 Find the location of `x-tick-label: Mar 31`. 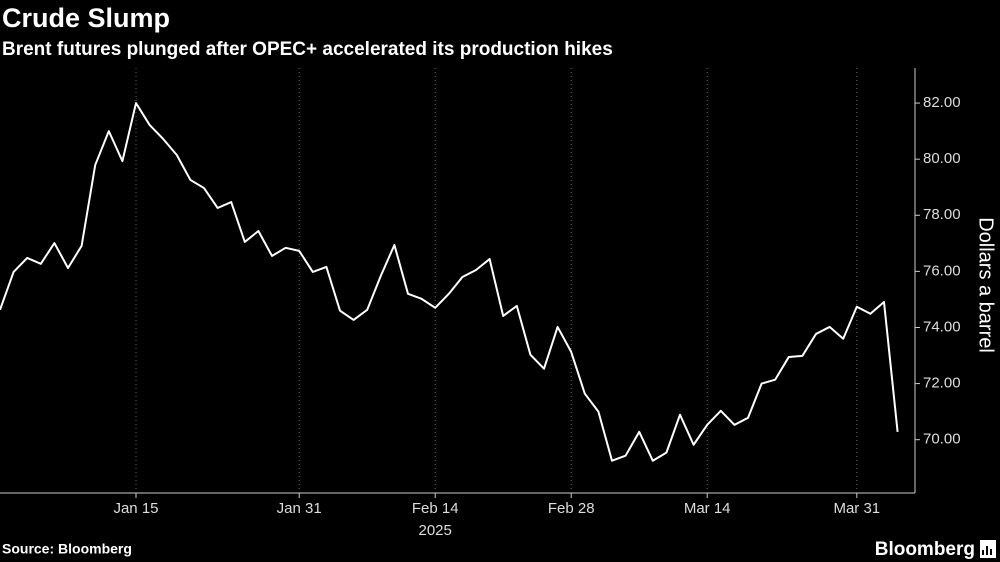

x-tick-label: Mar 31 is located at coordinates (856, 508).